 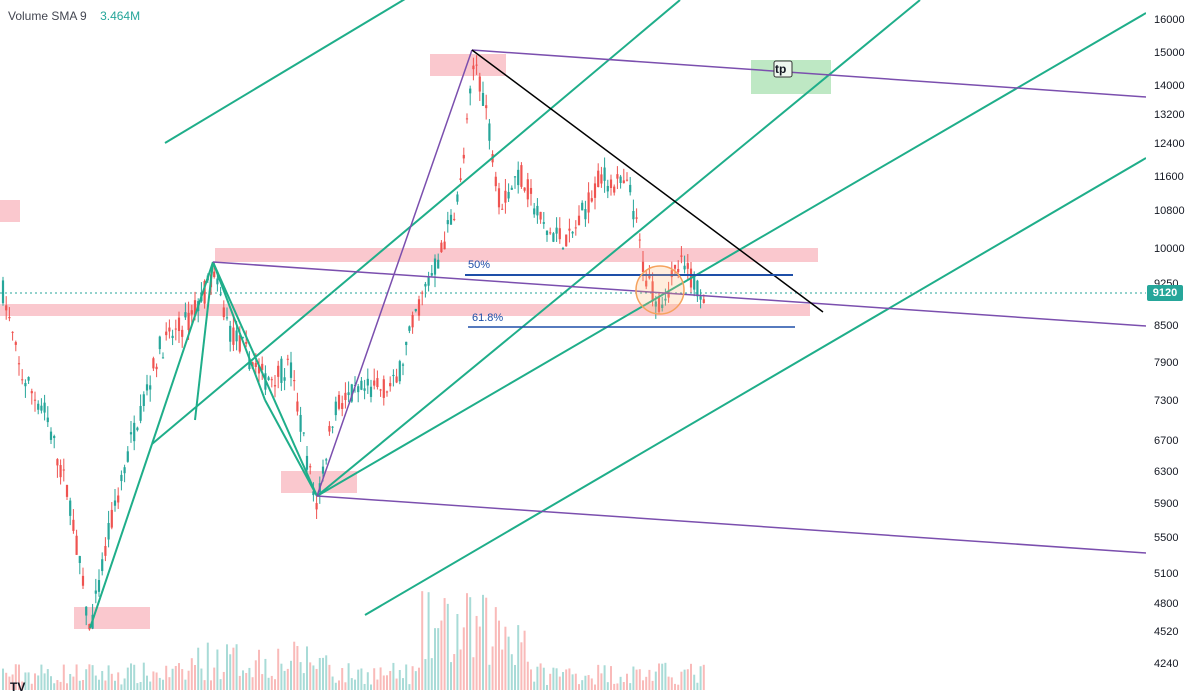 I want to click on zone-rect, so click(x=405, y=310).